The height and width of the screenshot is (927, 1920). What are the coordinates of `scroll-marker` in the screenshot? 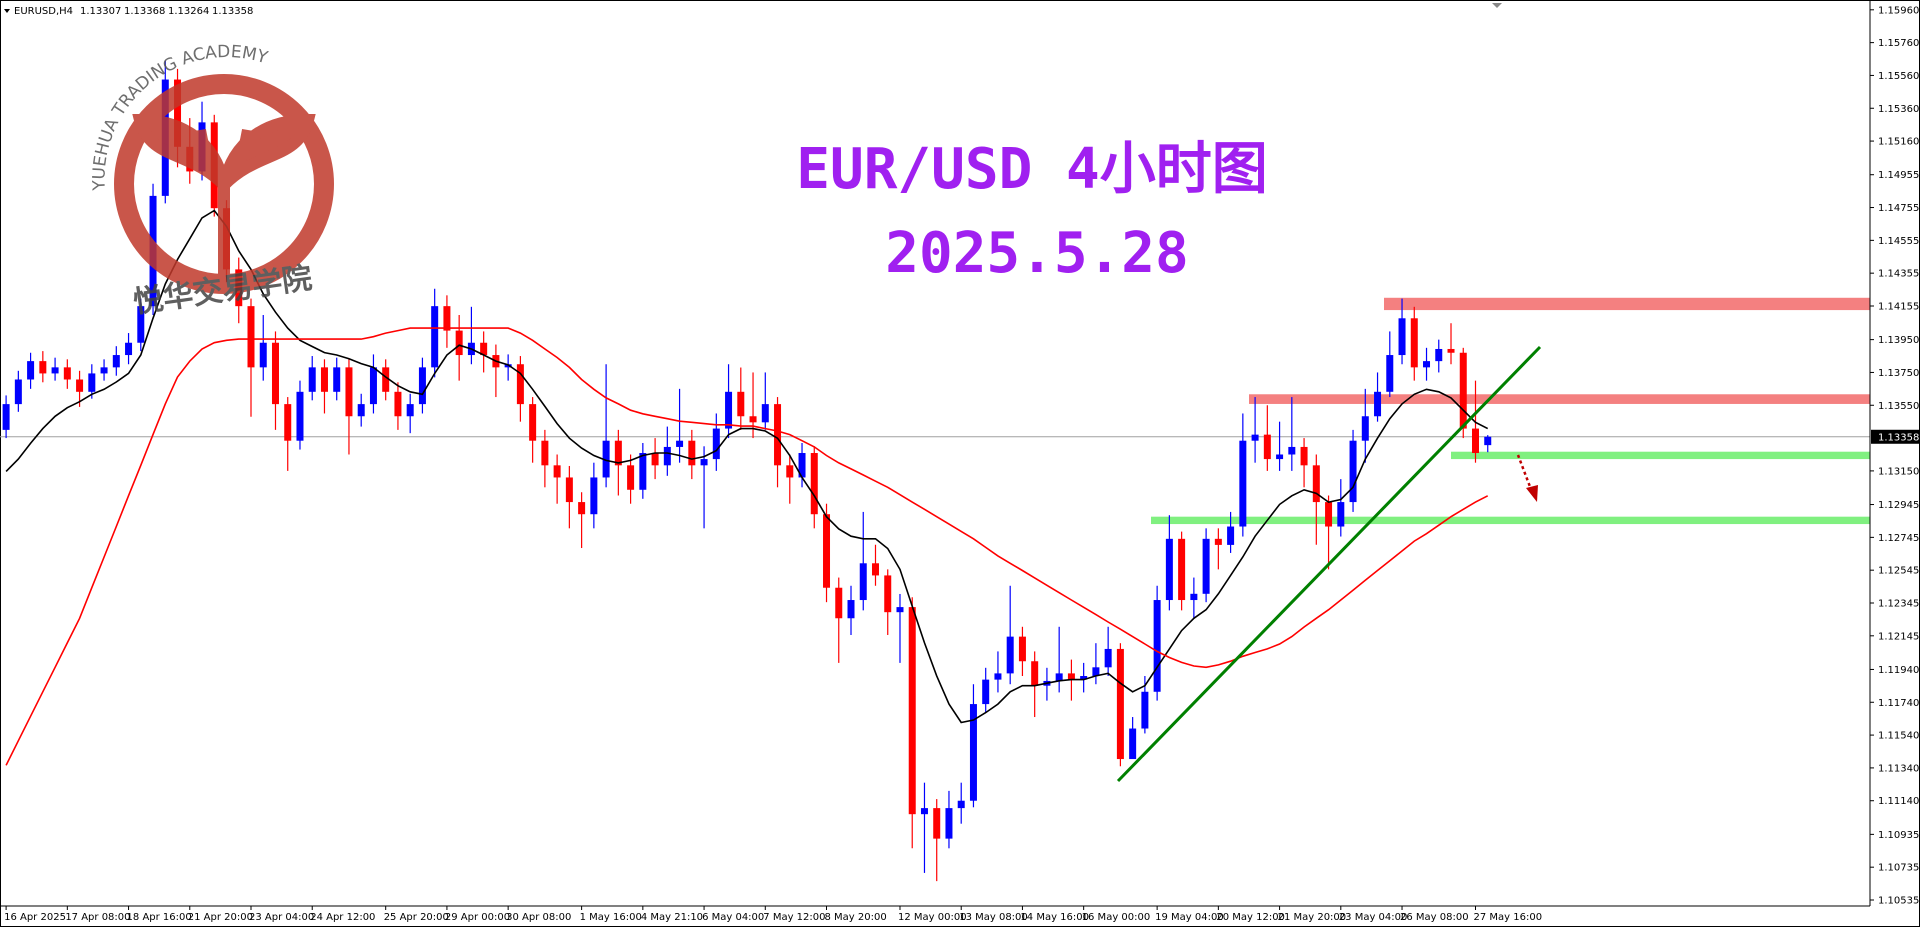 It's located at (1497, 5).